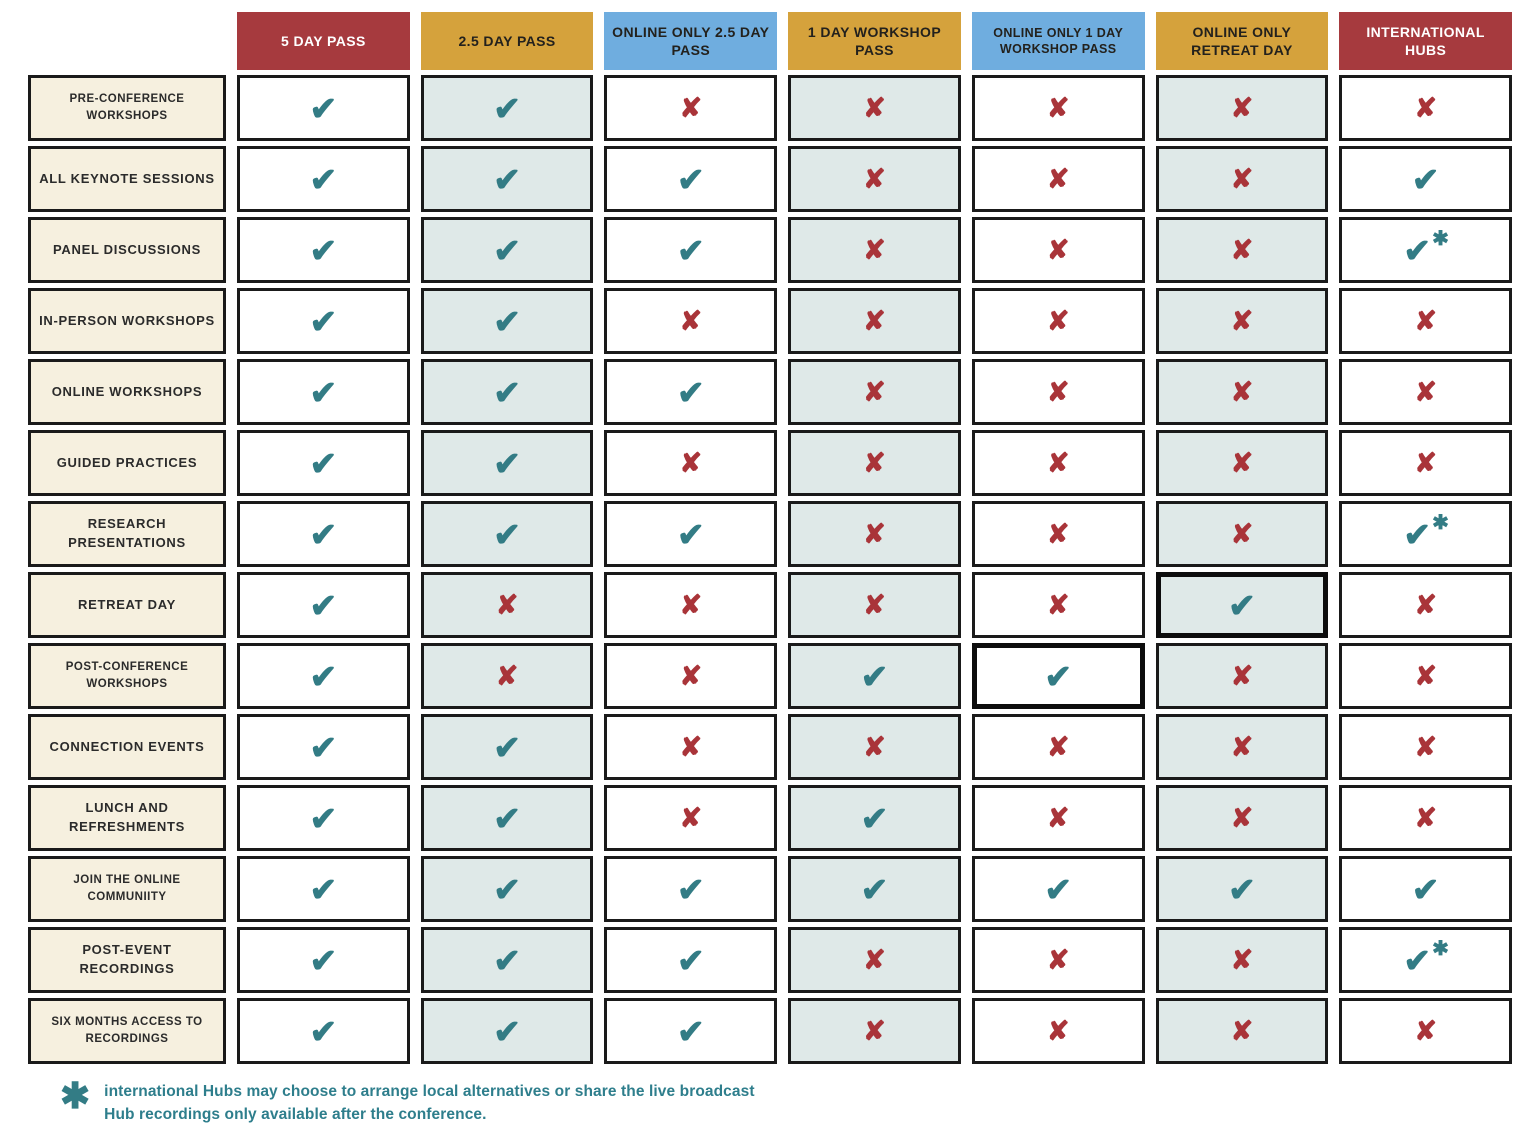 The height and width of the screenshot is (1144, 1536). What do you see at coordinates (1058, 463) in the screenshot?
I see `cell-guided-practices--online-only-1-day-workshop-pass: ✘` at bounding box center [1058, 463].